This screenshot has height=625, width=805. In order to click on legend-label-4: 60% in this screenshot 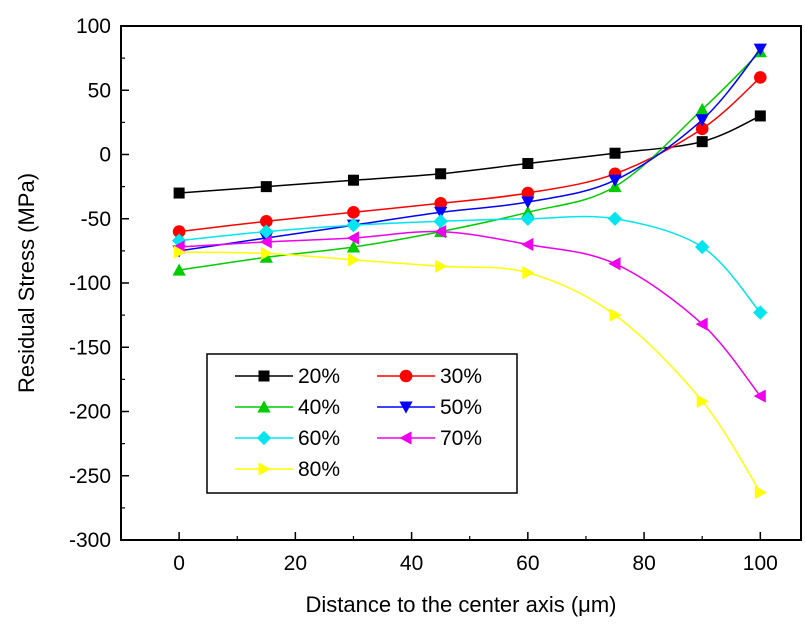, I will do `click(319, 438)`.